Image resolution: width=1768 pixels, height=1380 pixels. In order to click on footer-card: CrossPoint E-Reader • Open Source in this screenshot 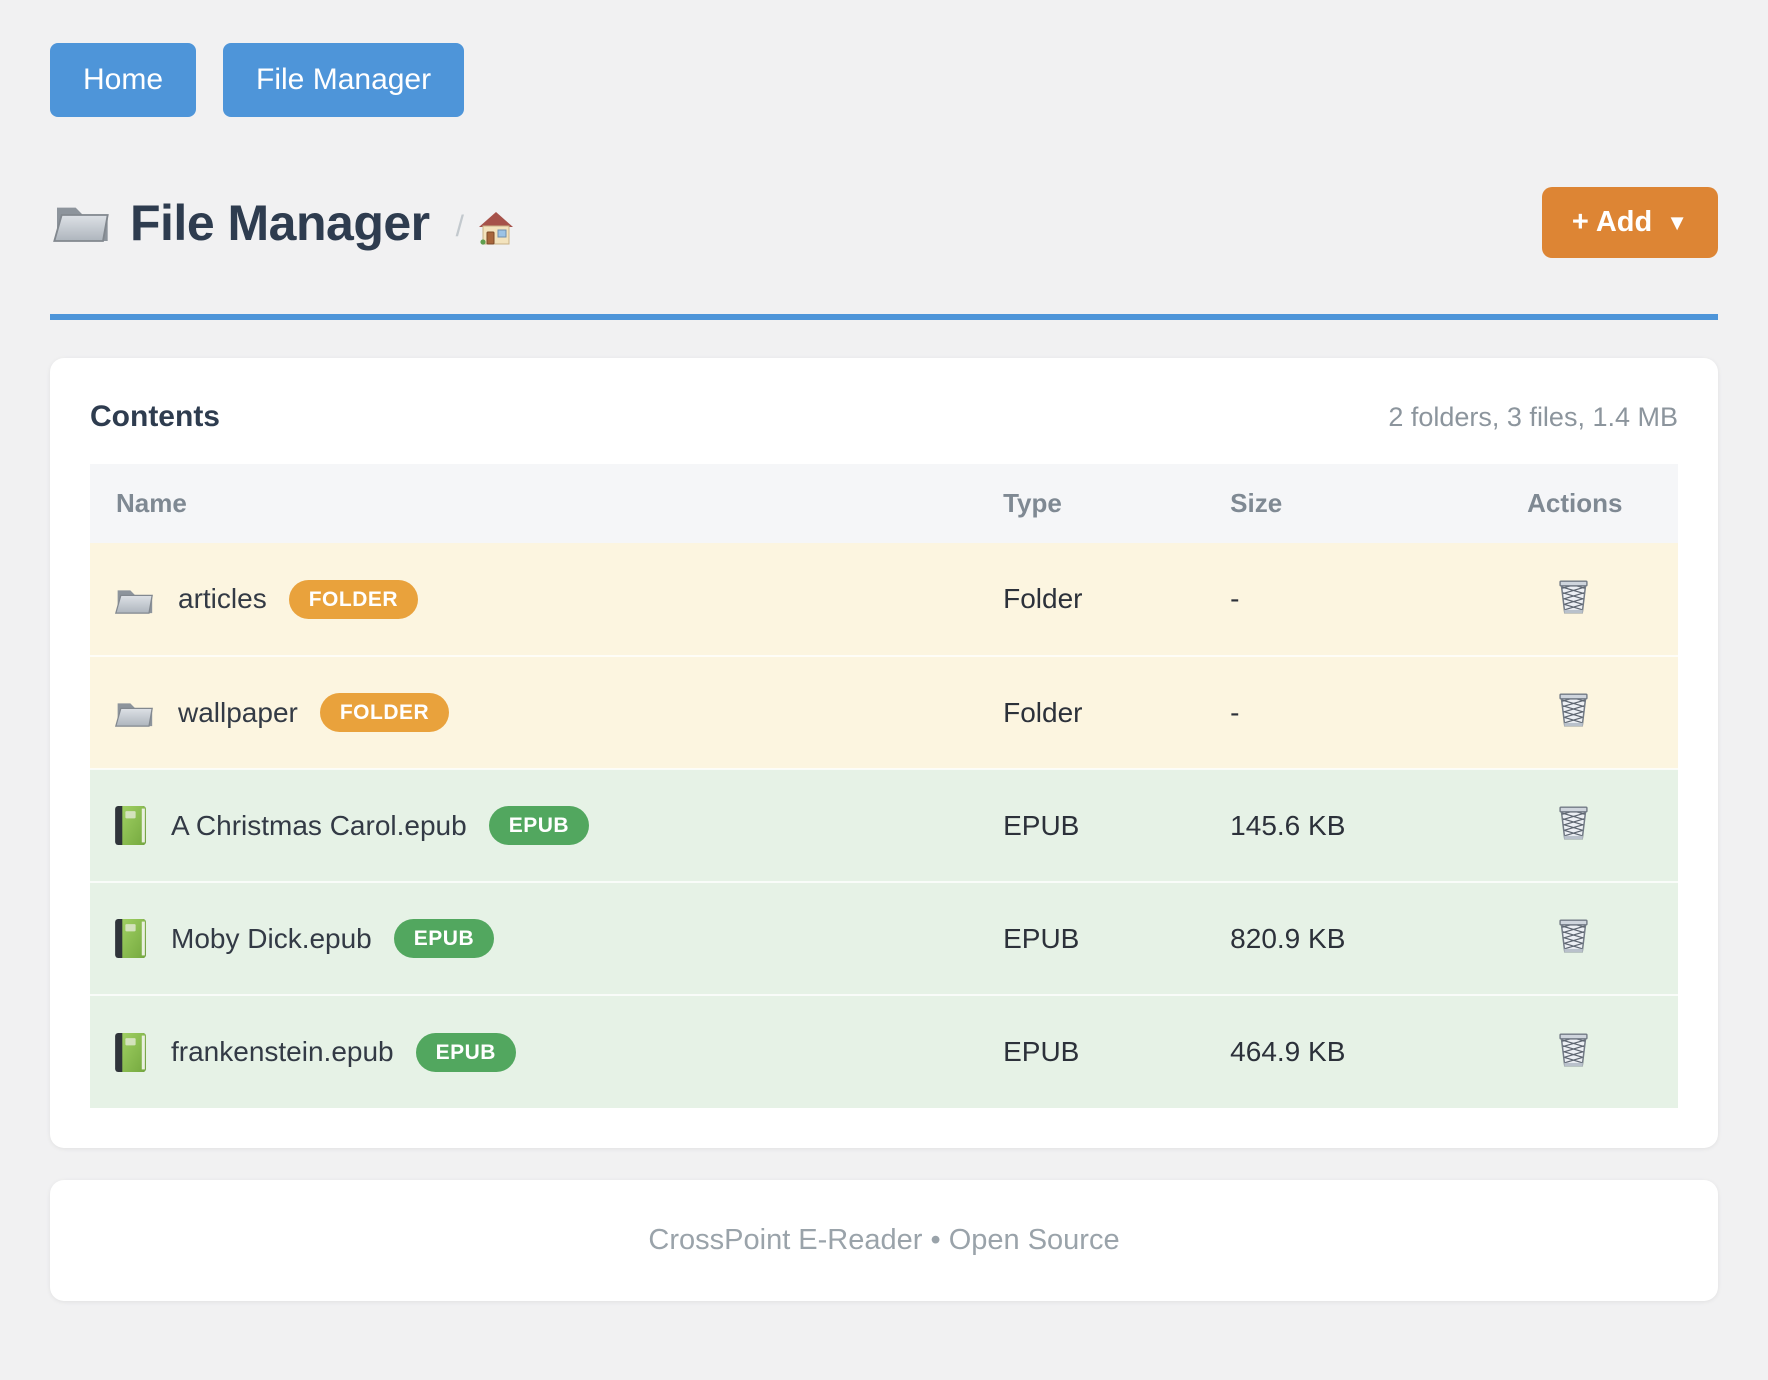, I will do `click(884, 1240)`.